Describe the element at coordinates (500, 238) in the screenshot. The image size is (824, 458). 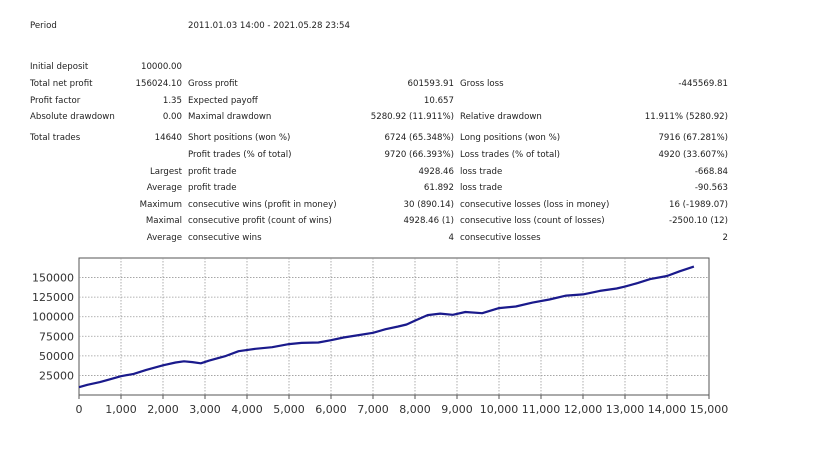
I see `trades-label-3: consecutive losses` at that location.